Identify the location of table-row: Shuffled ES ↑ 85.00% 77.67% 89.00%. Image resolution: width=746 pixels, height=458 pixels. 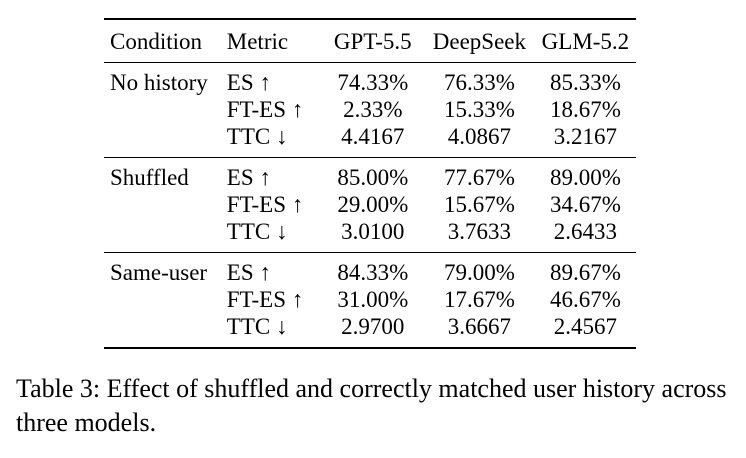
(370, 175).